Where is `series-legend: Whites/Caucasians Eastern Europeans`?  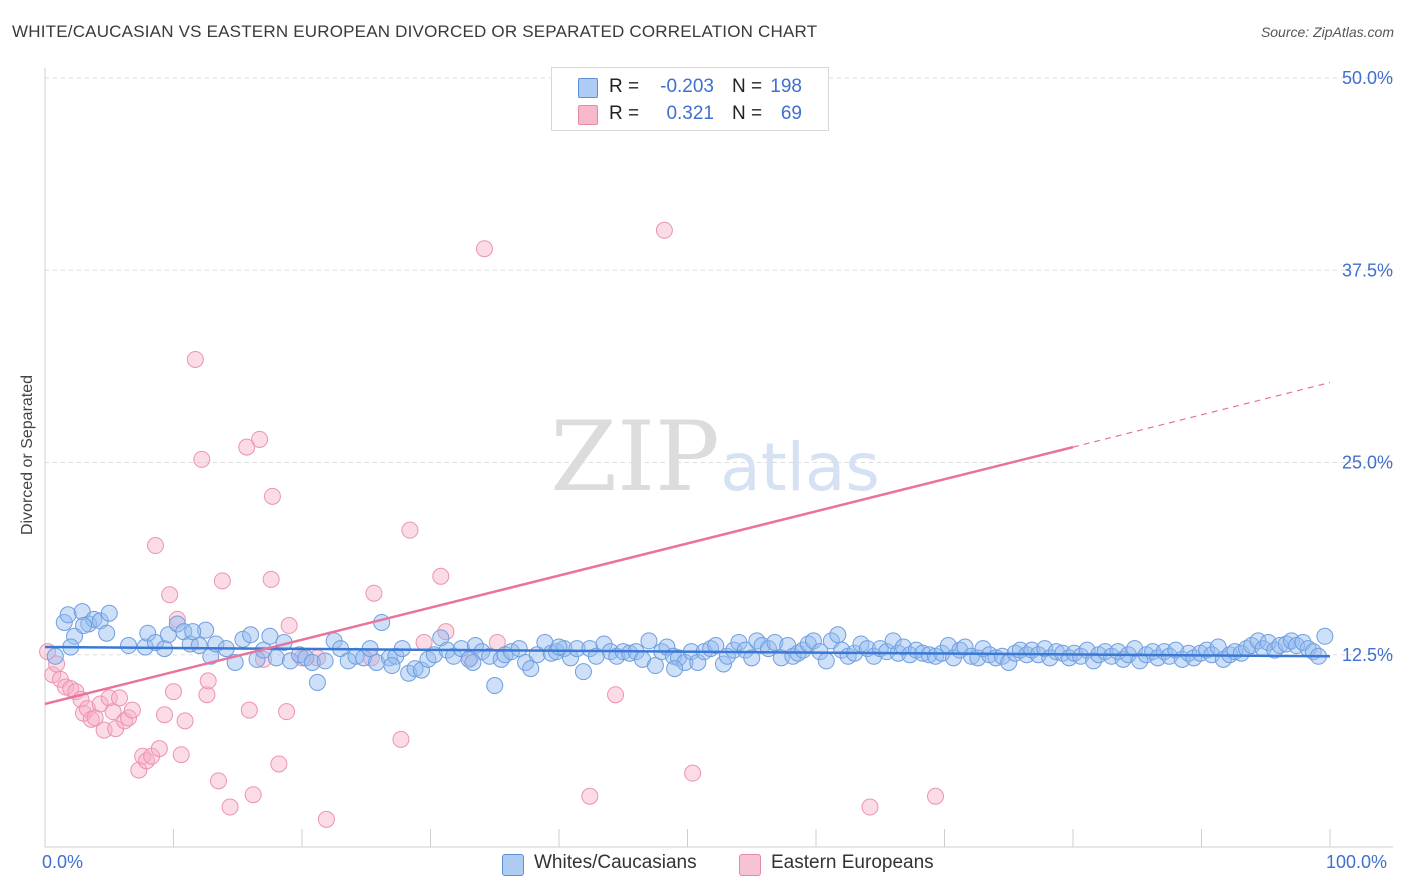
series-legend: Whites/Caucasians Eastern Europeans is located at coordinates (703, 865).